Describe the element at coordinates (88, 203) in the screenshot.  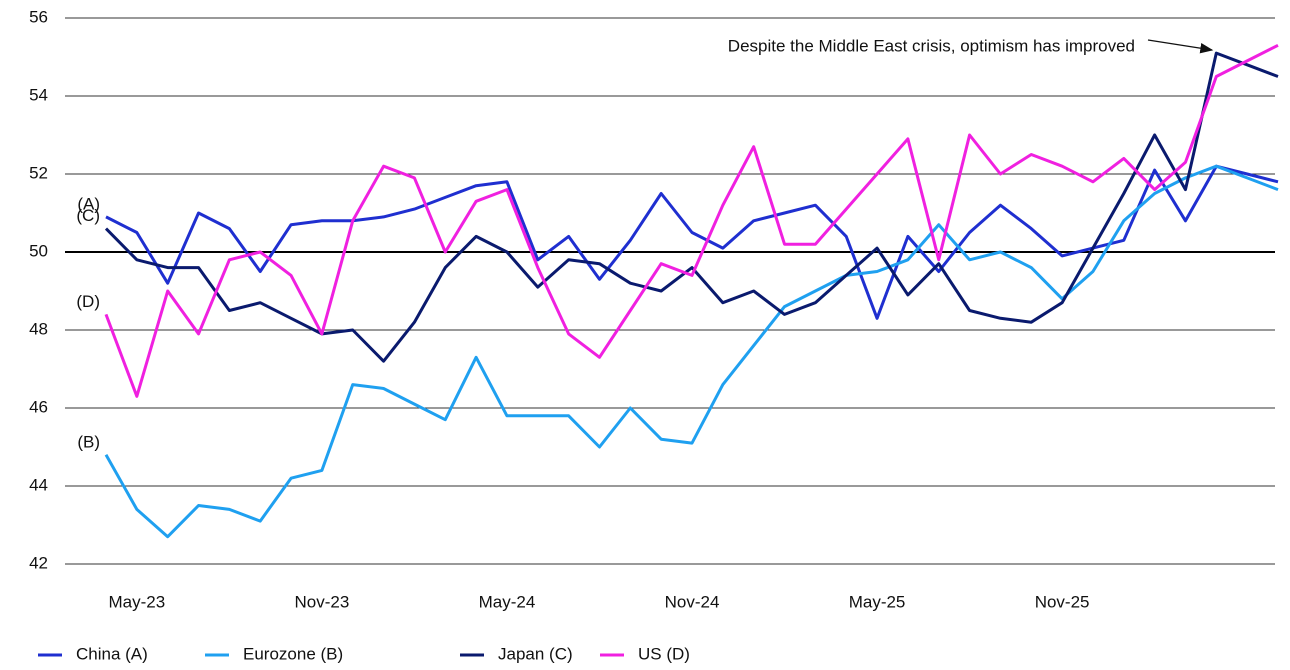
I see `series-tag: (A)` at that location.